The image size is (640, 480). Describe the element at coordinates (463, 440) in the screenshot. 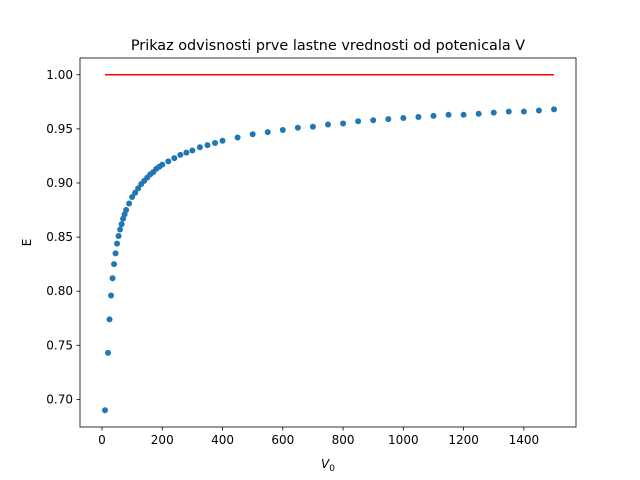

I see `x-tick-label: 1200` at that location.